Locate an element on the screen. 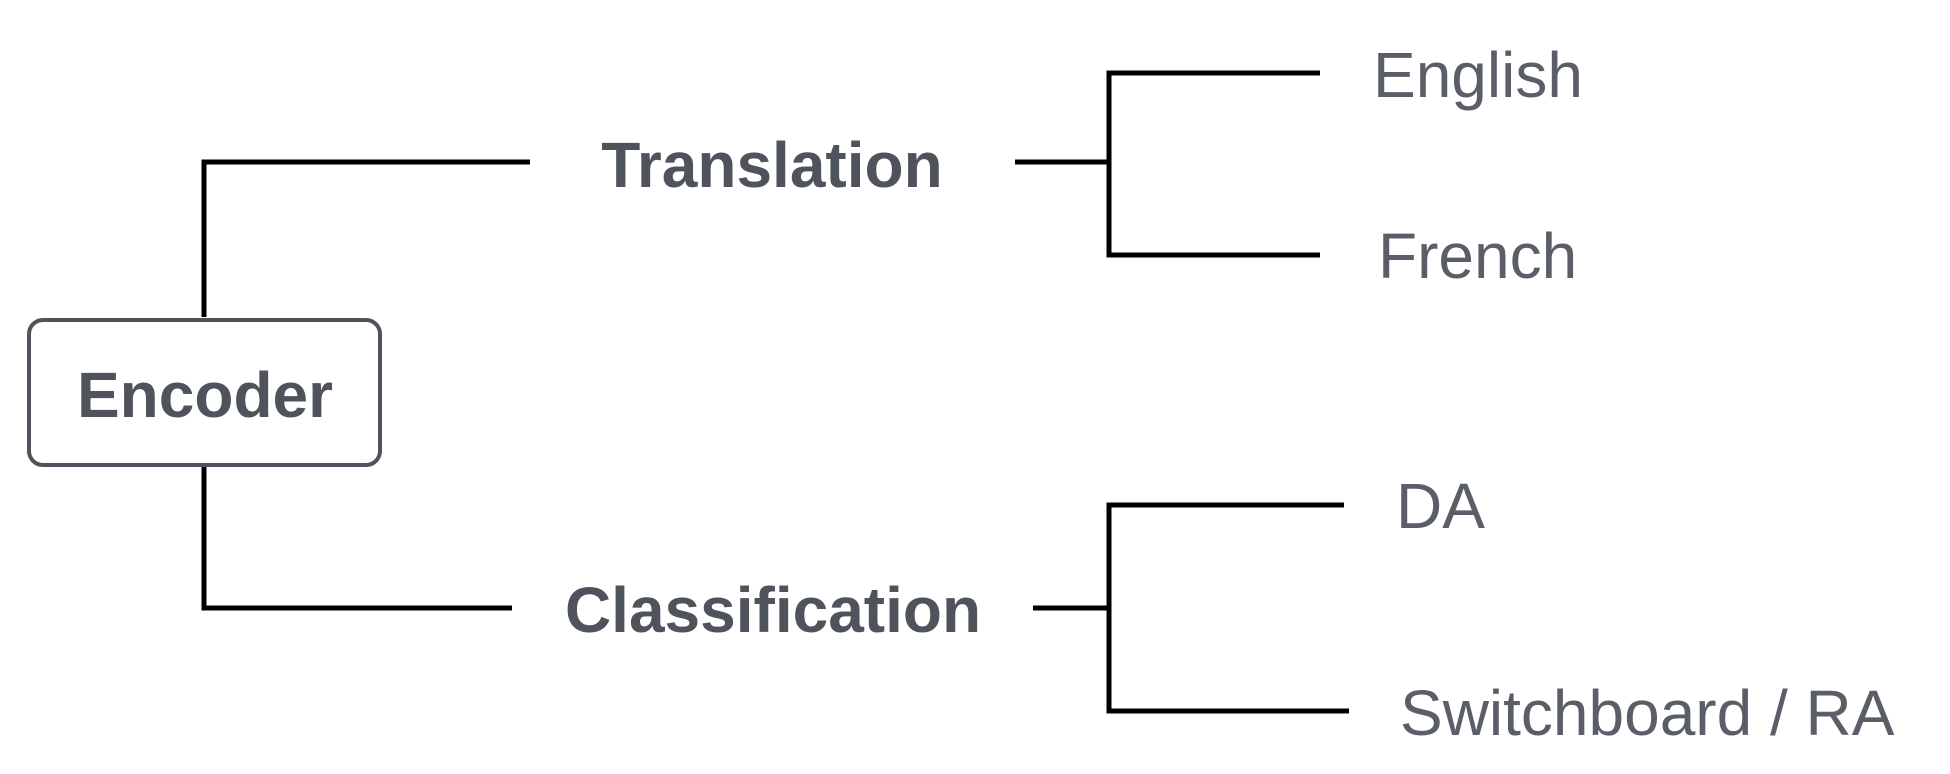 This screenshot has width=1950, height=774. connector-encoder-to-classification is located at coordinates (356, 538).